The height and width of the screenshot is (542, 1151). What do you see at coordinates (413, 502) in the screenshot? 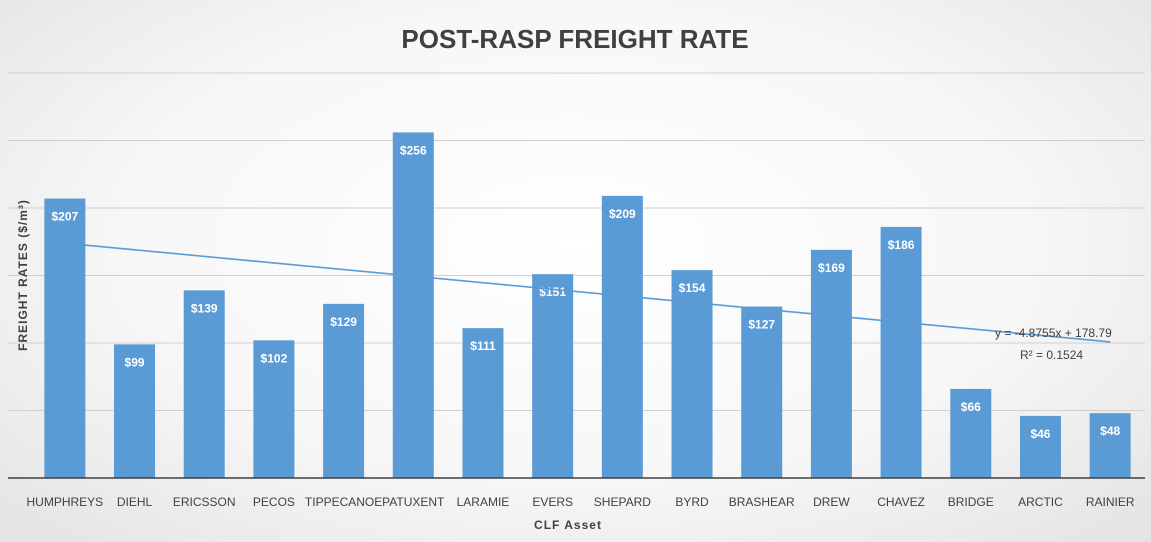
I see `x-tick-label: PATUXENT` at bounding box center [413, 502].